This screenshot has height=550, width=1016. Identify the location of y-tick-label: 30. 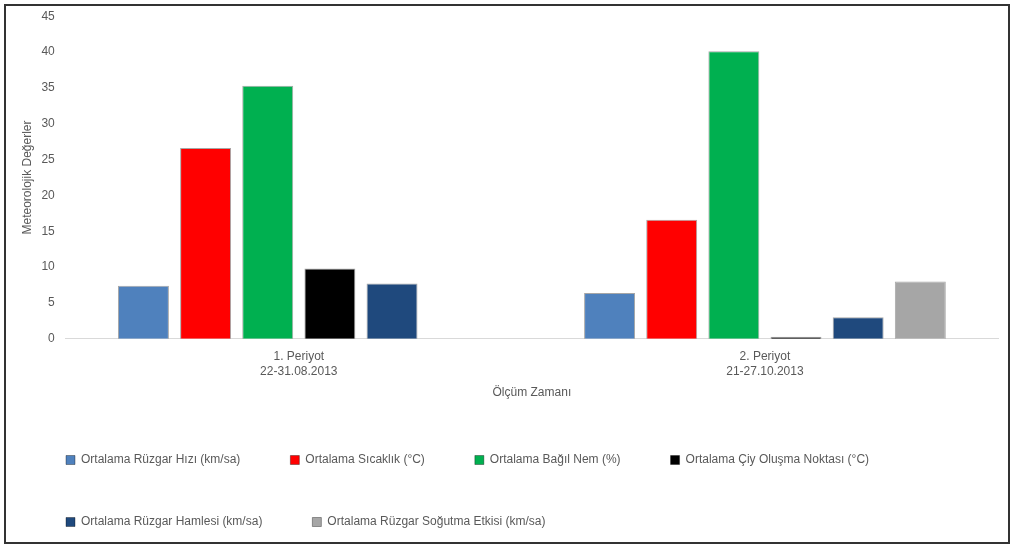
(48, 123).